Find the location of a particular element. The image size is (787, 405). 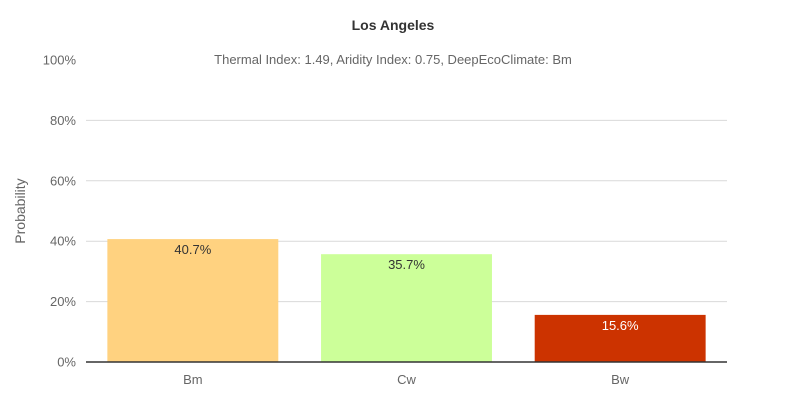

data-labels: 40.7% 35.7% 15.6% is located at coordinates (406, 287).